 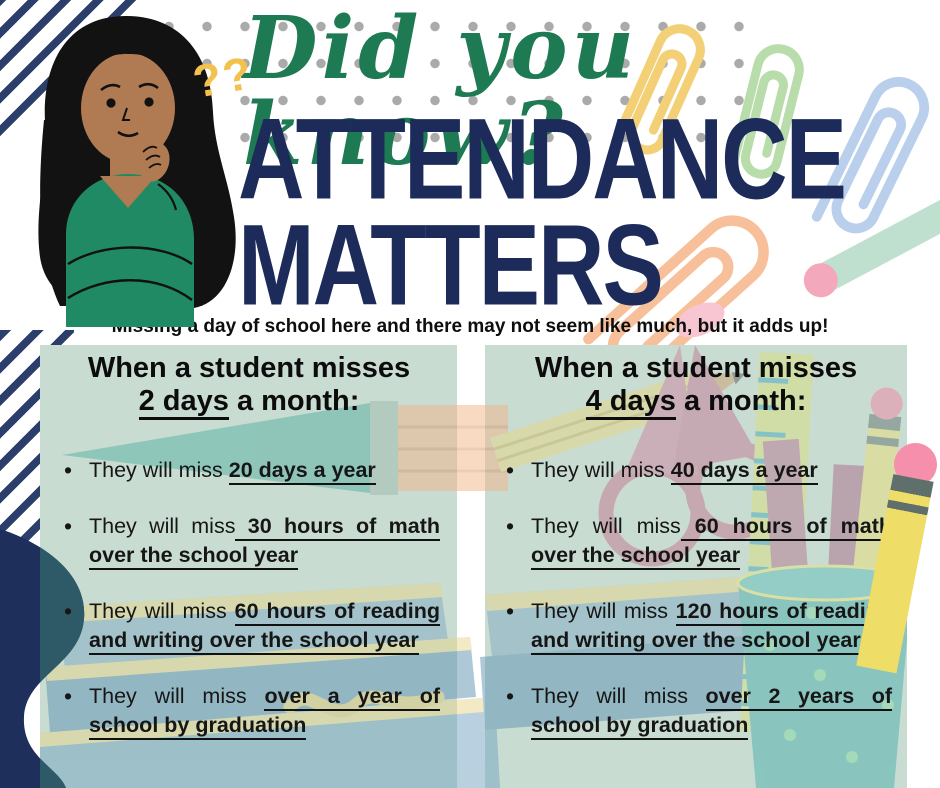 I want to click on list-item: They will miss 20 days a year, so click(x=249, y=470).